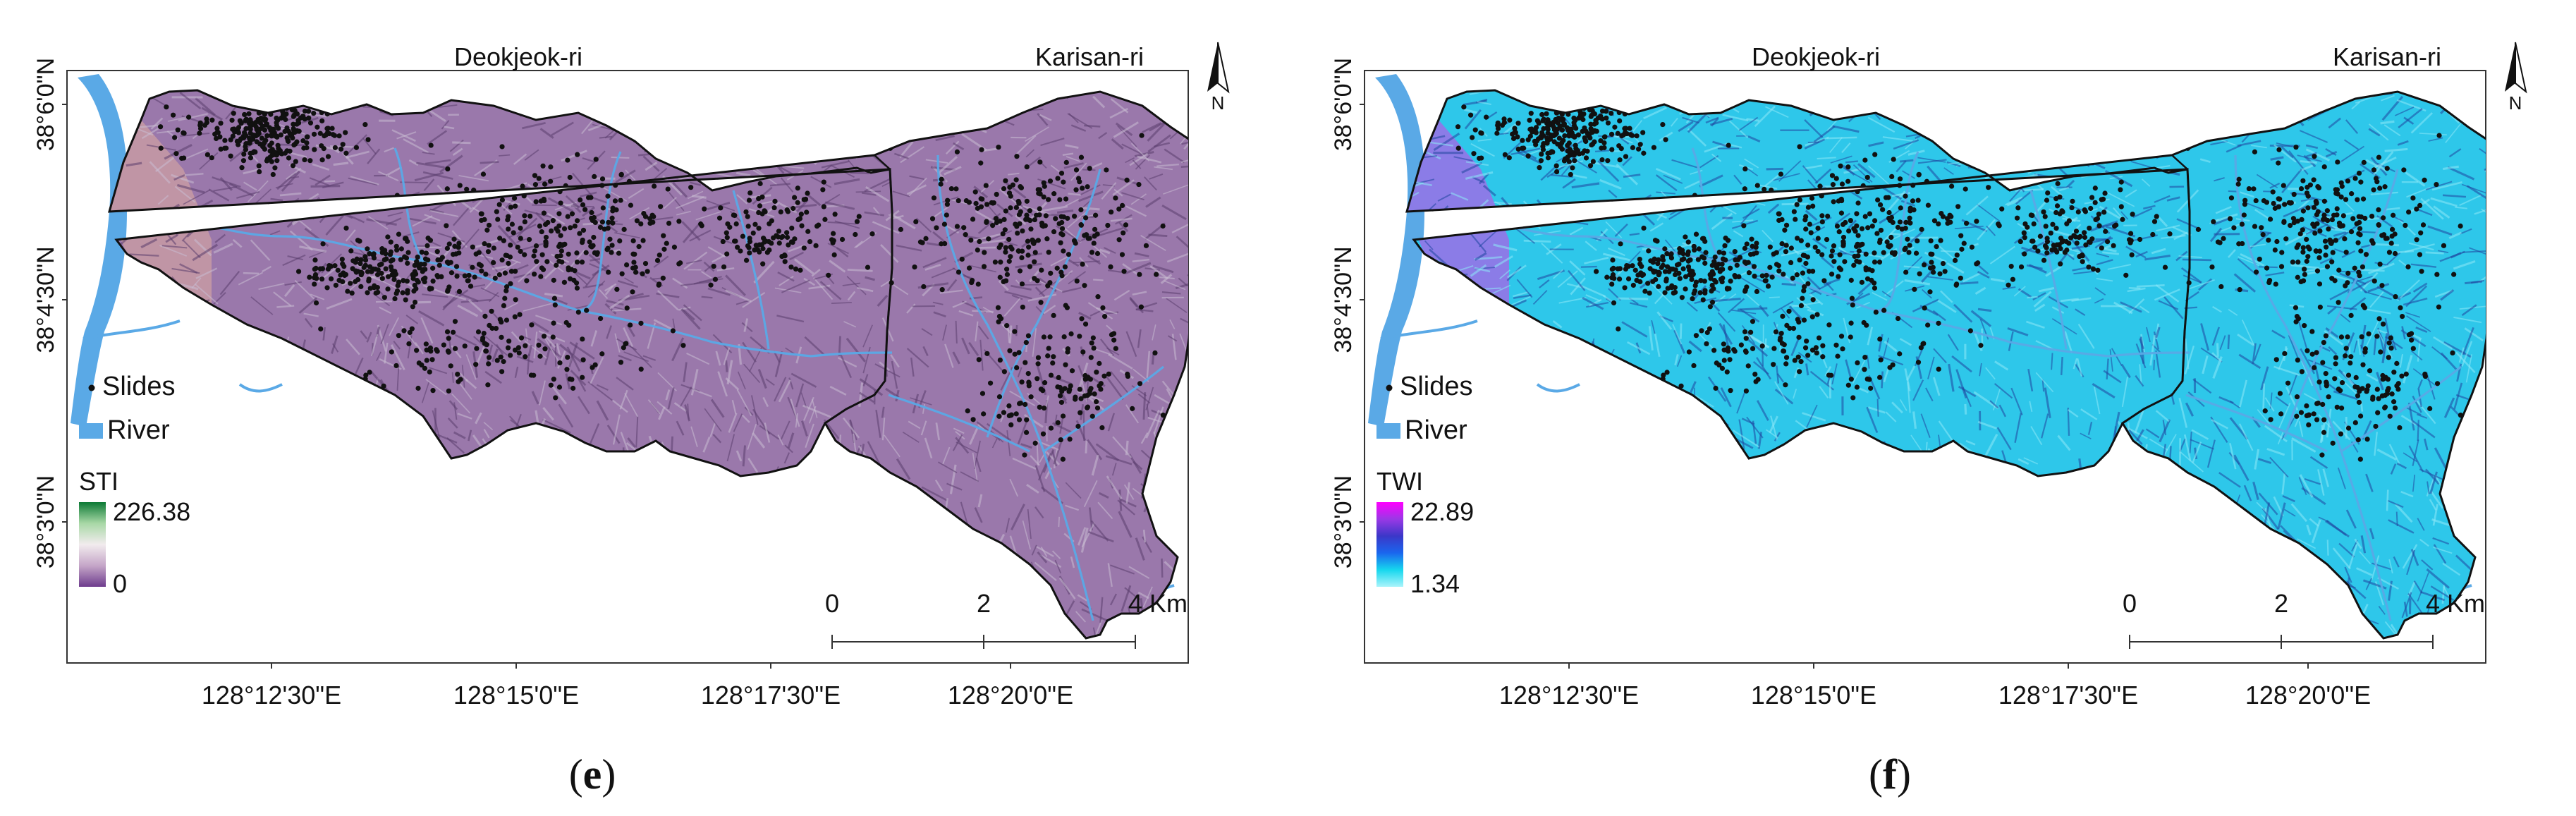 The image size is (2576, 816). I want to click on legend-raster-title: TWI, so click(1399, 482).